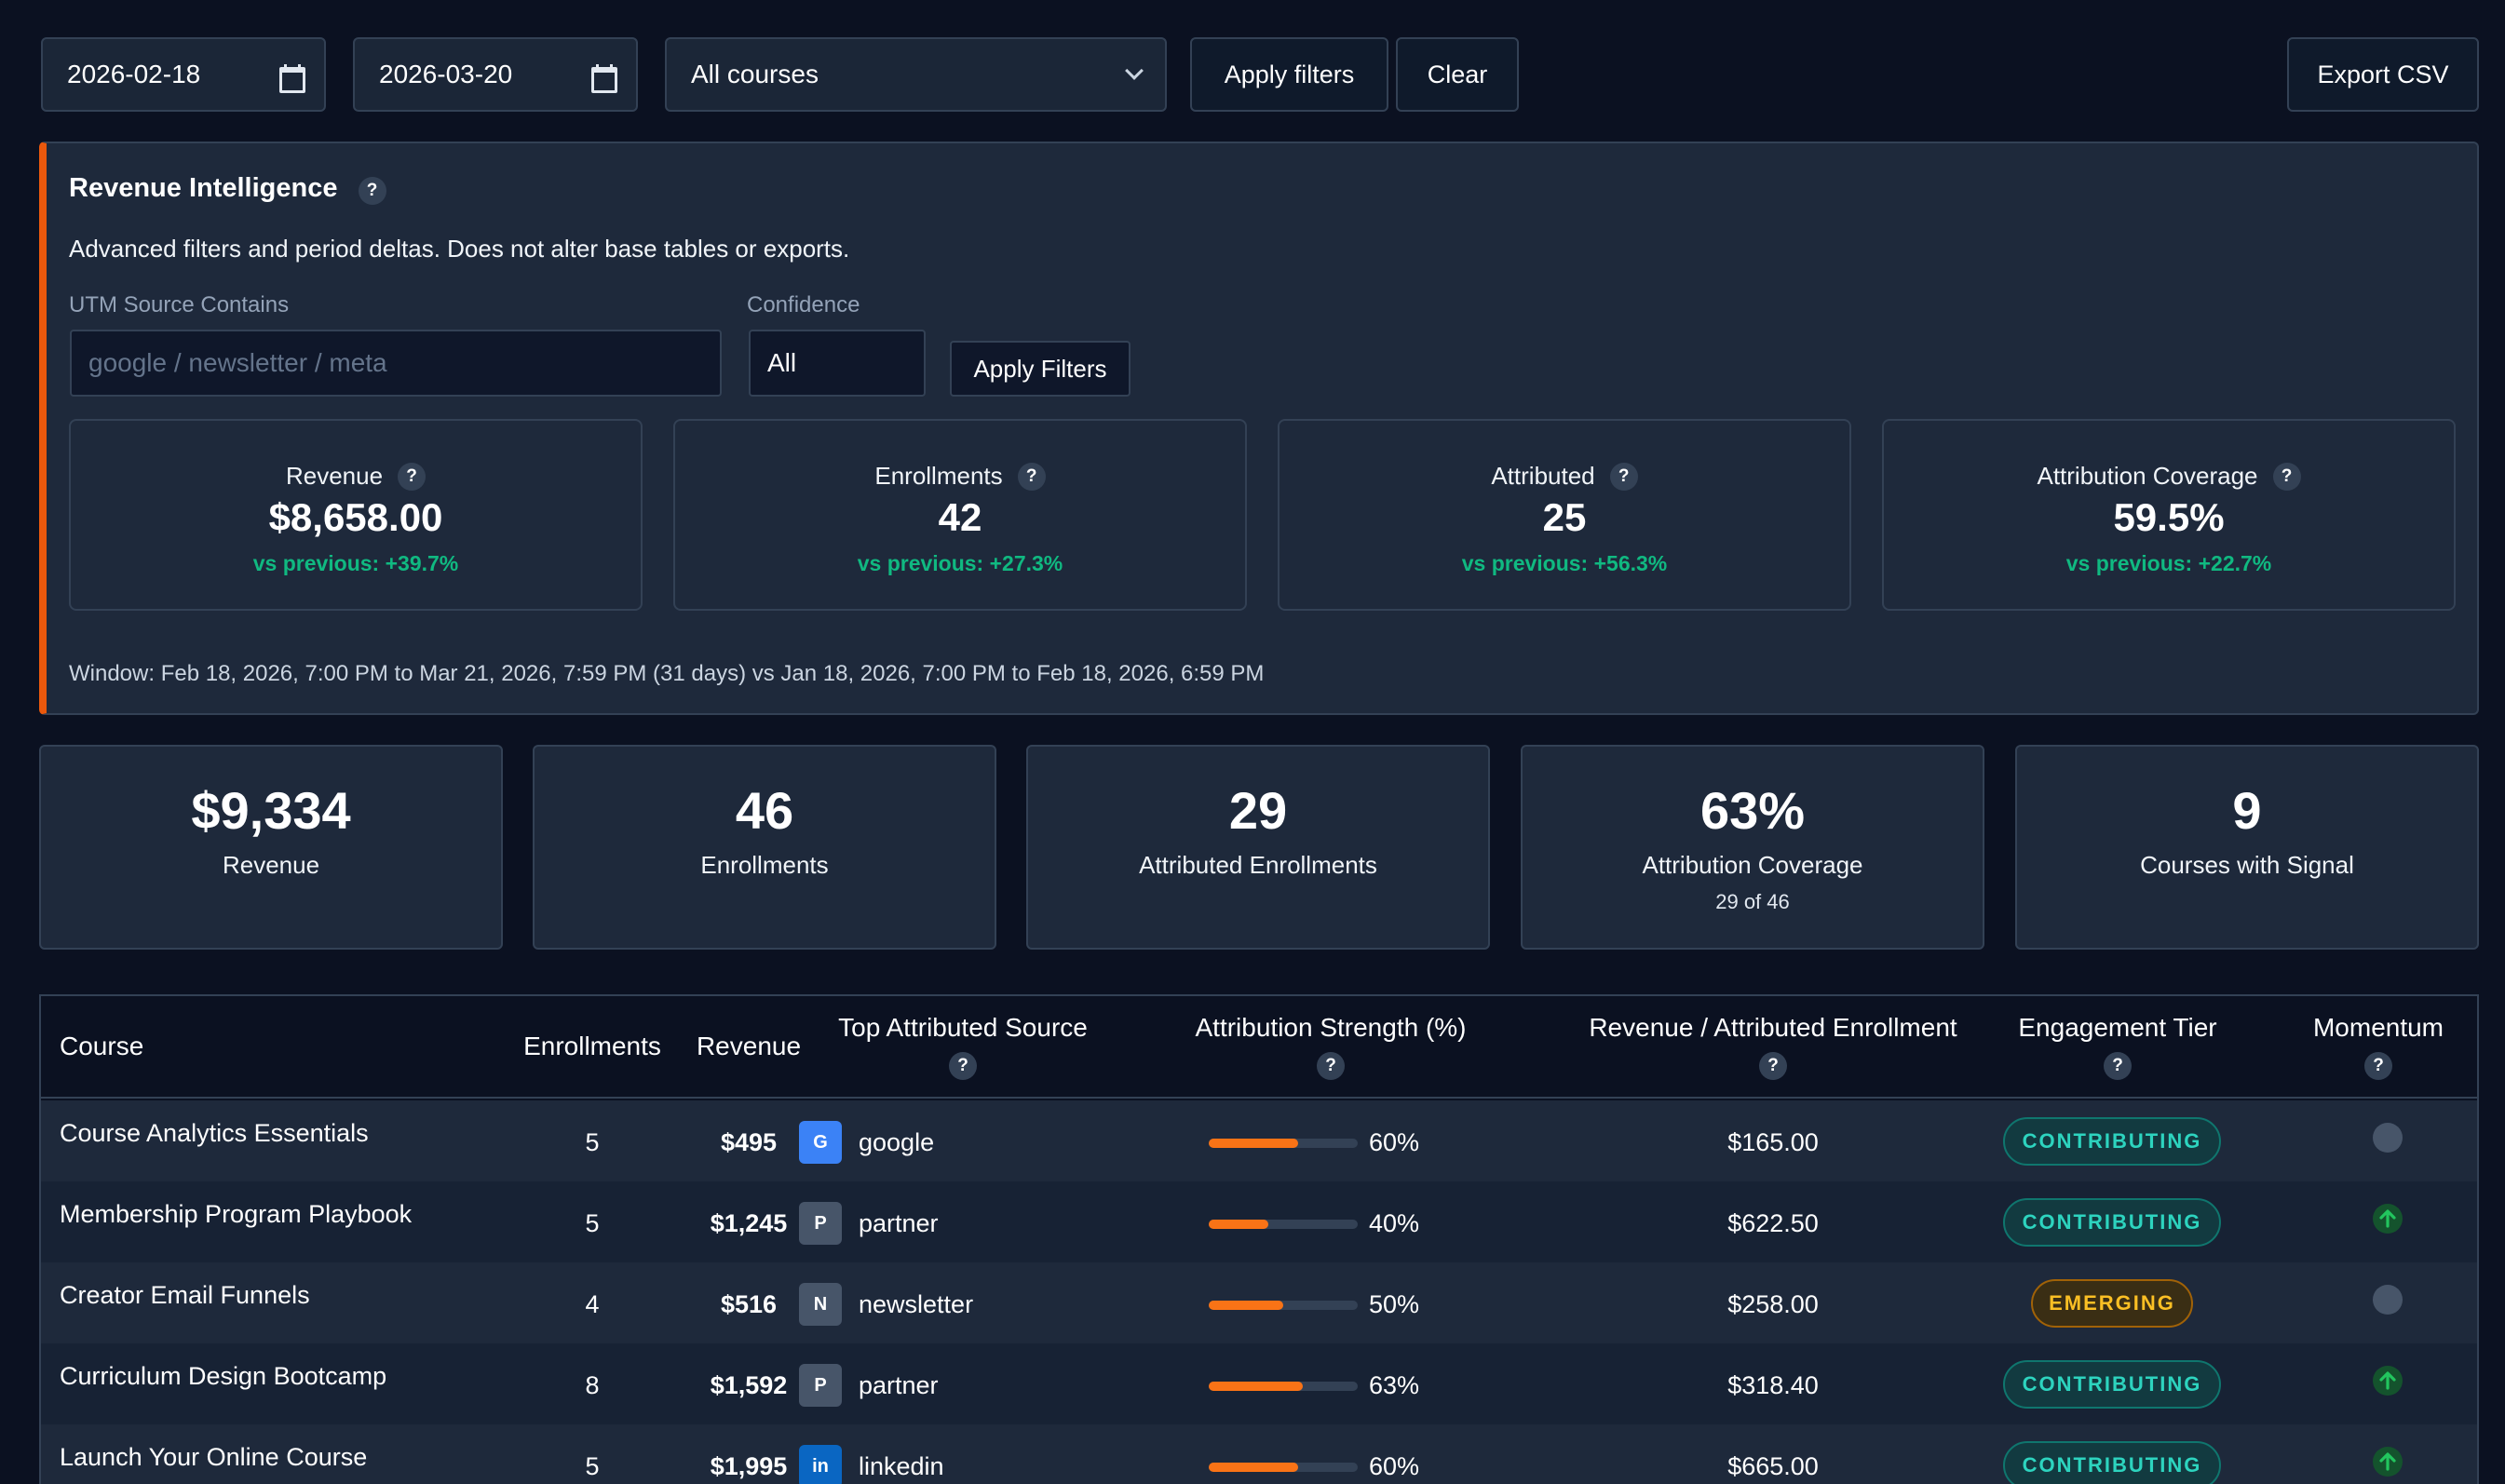 This screenshot has width=2505, height=1484. Describe the element at coordinates (592, 1046) in the screenshot. I see `header-enrollments: Enrollments` at that location.